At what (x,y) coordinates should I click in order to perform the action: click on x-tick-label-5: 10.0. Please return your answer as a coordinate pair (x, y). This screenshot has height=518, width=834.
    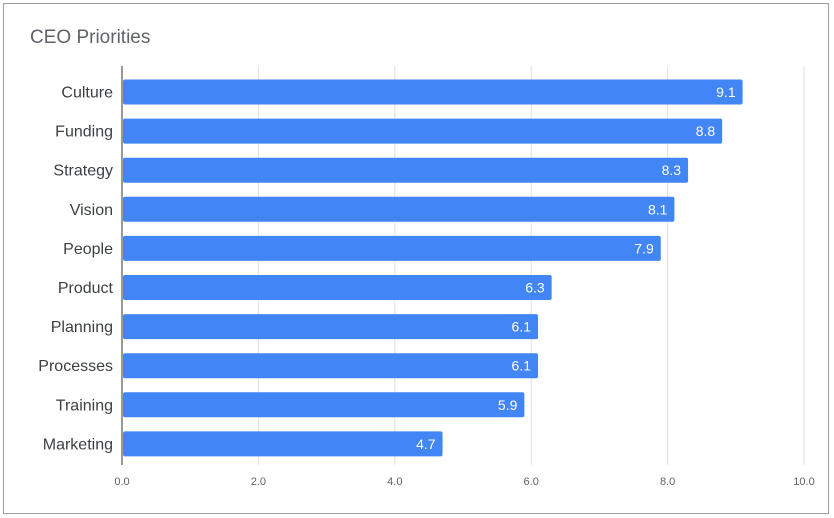
    Looking at the image, I should click on (803, 482).